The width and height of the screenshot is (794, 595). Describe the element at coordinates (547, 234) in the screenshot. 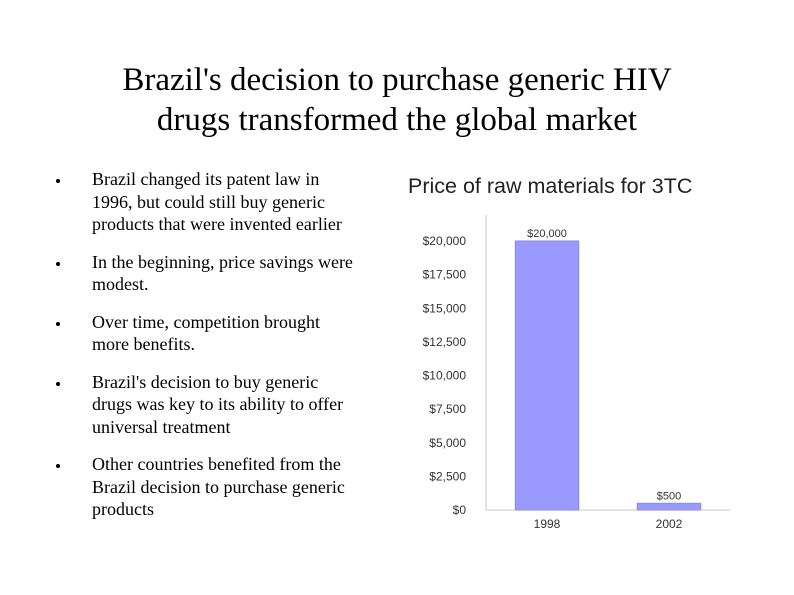

I see `data-label: $20,000` at that location.